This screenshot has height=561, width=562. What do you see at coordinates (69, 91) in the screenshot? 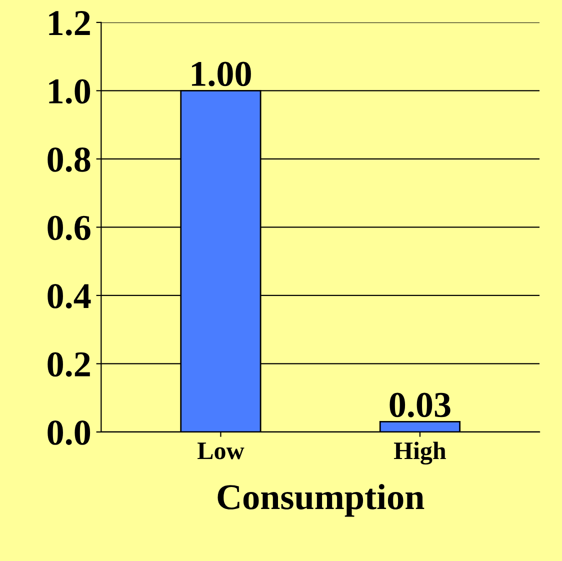
I see `y-tick-label: 1.0` at bounding box center [69, 91].